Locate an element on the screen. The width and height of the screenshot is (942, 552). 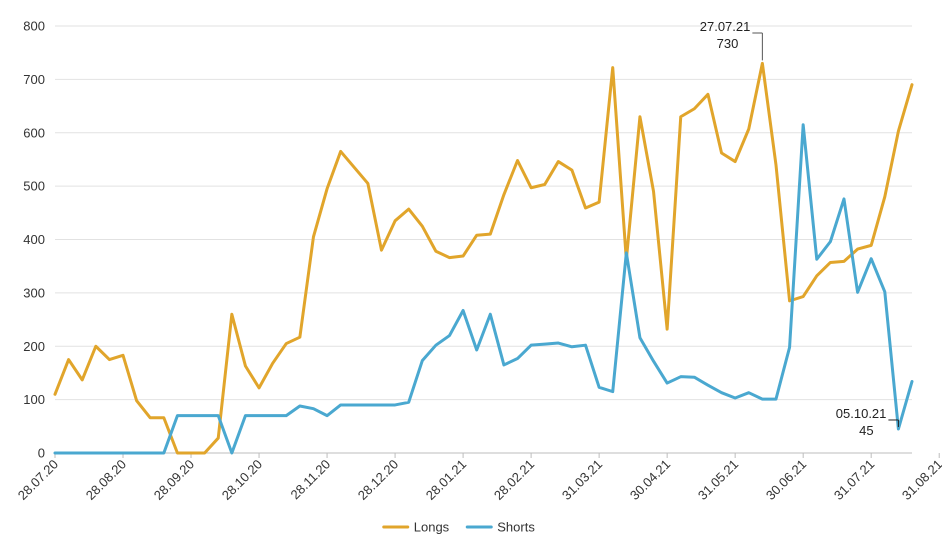
x-tick-label: 28.11.20 is located at coordinates (310, 480).